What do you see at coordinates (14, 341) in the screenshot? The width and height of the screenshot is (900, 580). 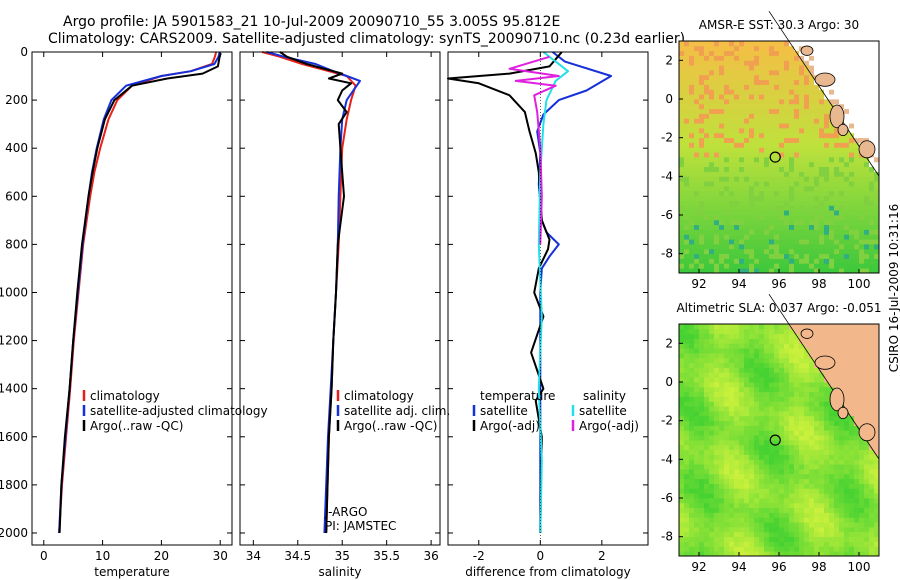 I see `y-tick-label: 1200` at bounding box center [14, 341].